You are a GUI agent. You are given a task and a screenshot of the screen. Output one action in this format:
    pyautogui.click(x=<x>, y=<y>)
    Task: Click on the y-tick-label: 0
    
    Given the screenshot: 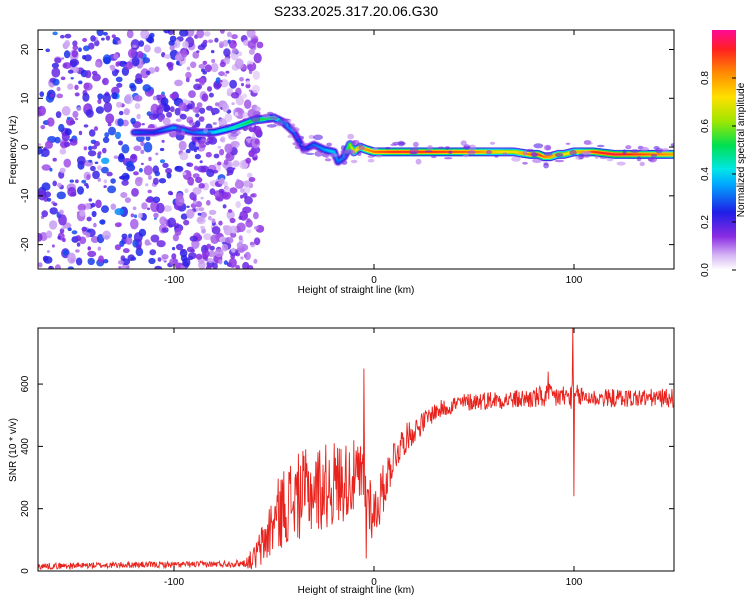 What is the action you would take?
    pyautogui.click(x=25, y=571)
    